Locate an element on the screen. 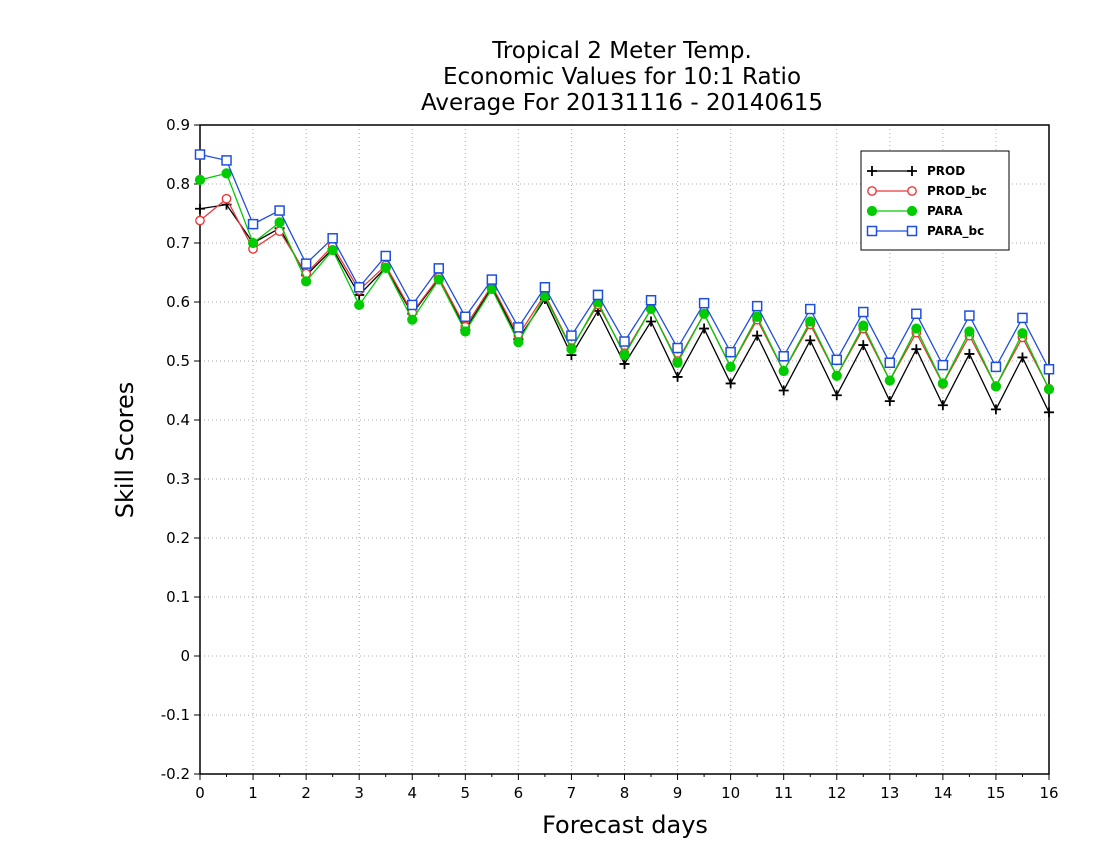 The width and height of the screenshot is (1100, 850). y-tick-label: -0.1 is located at coordinates (175, 715).